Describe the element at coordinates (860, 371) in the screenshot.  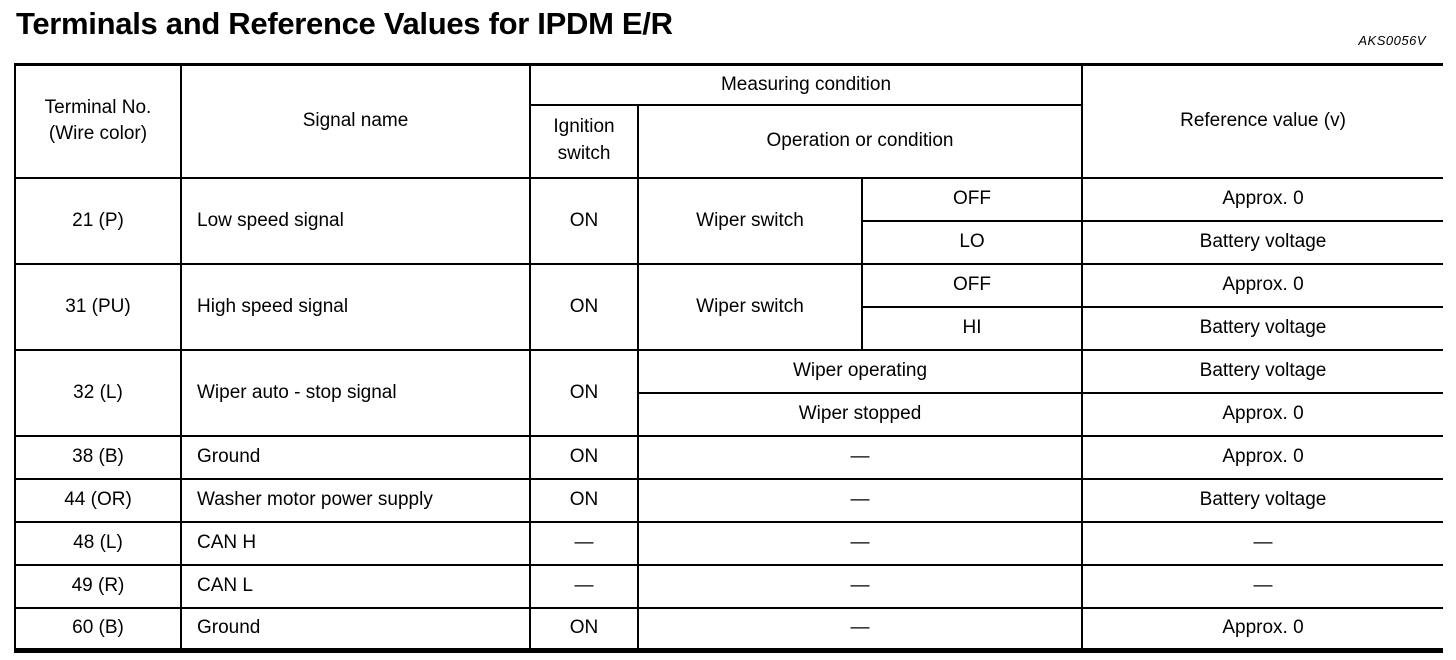
I see `condition-state-cell: Wiper operating` at that location.